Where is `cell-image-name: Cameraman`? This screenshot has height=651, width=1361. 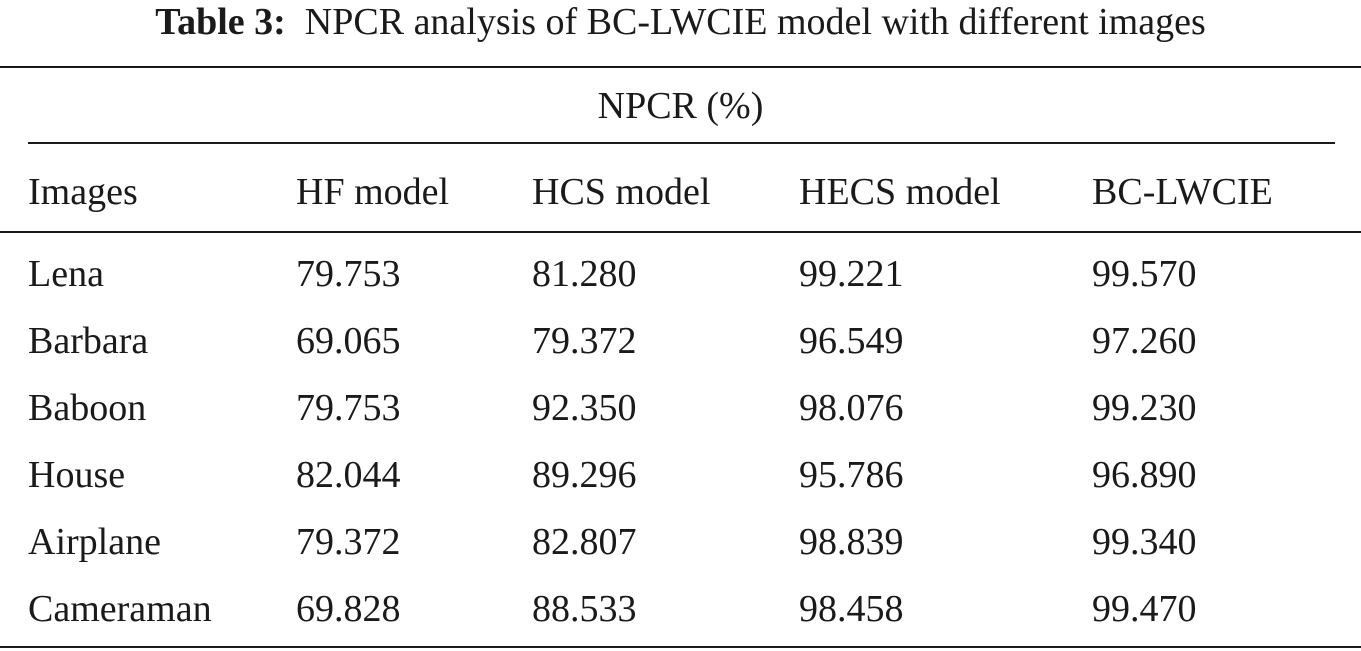
cell-image-name: Cameraman is located at coordinates (120, 609).